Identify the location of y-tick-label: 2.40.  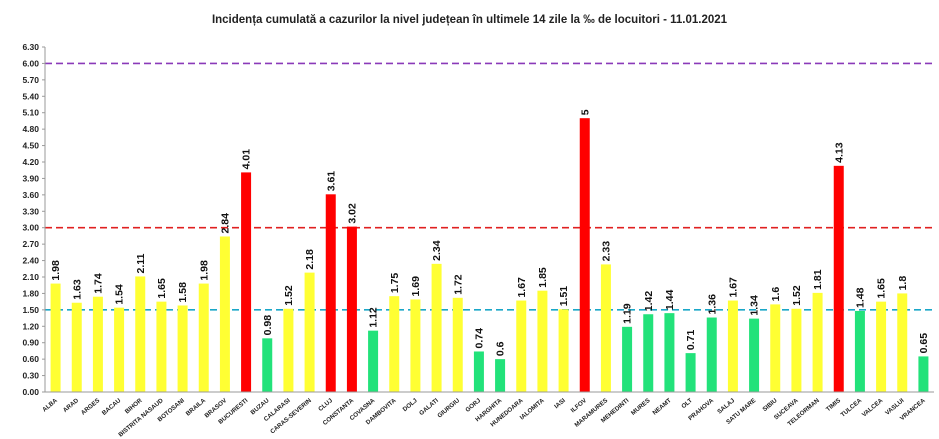
(30, 261).